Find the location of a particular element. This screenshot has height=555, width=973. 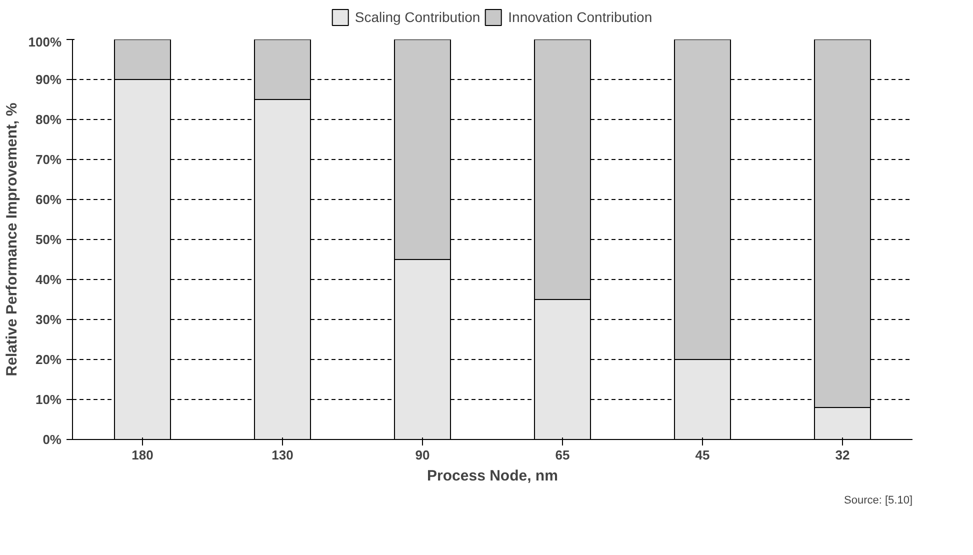

y-tick-label: 90% is located at coordinates (48, 79).